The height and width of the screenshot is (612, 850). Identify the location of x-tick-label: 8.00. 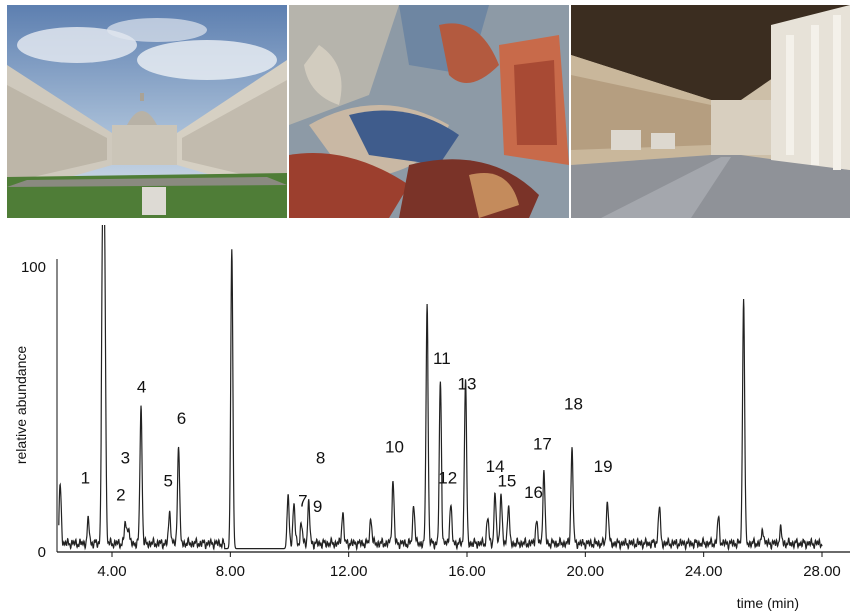
(230, 571).